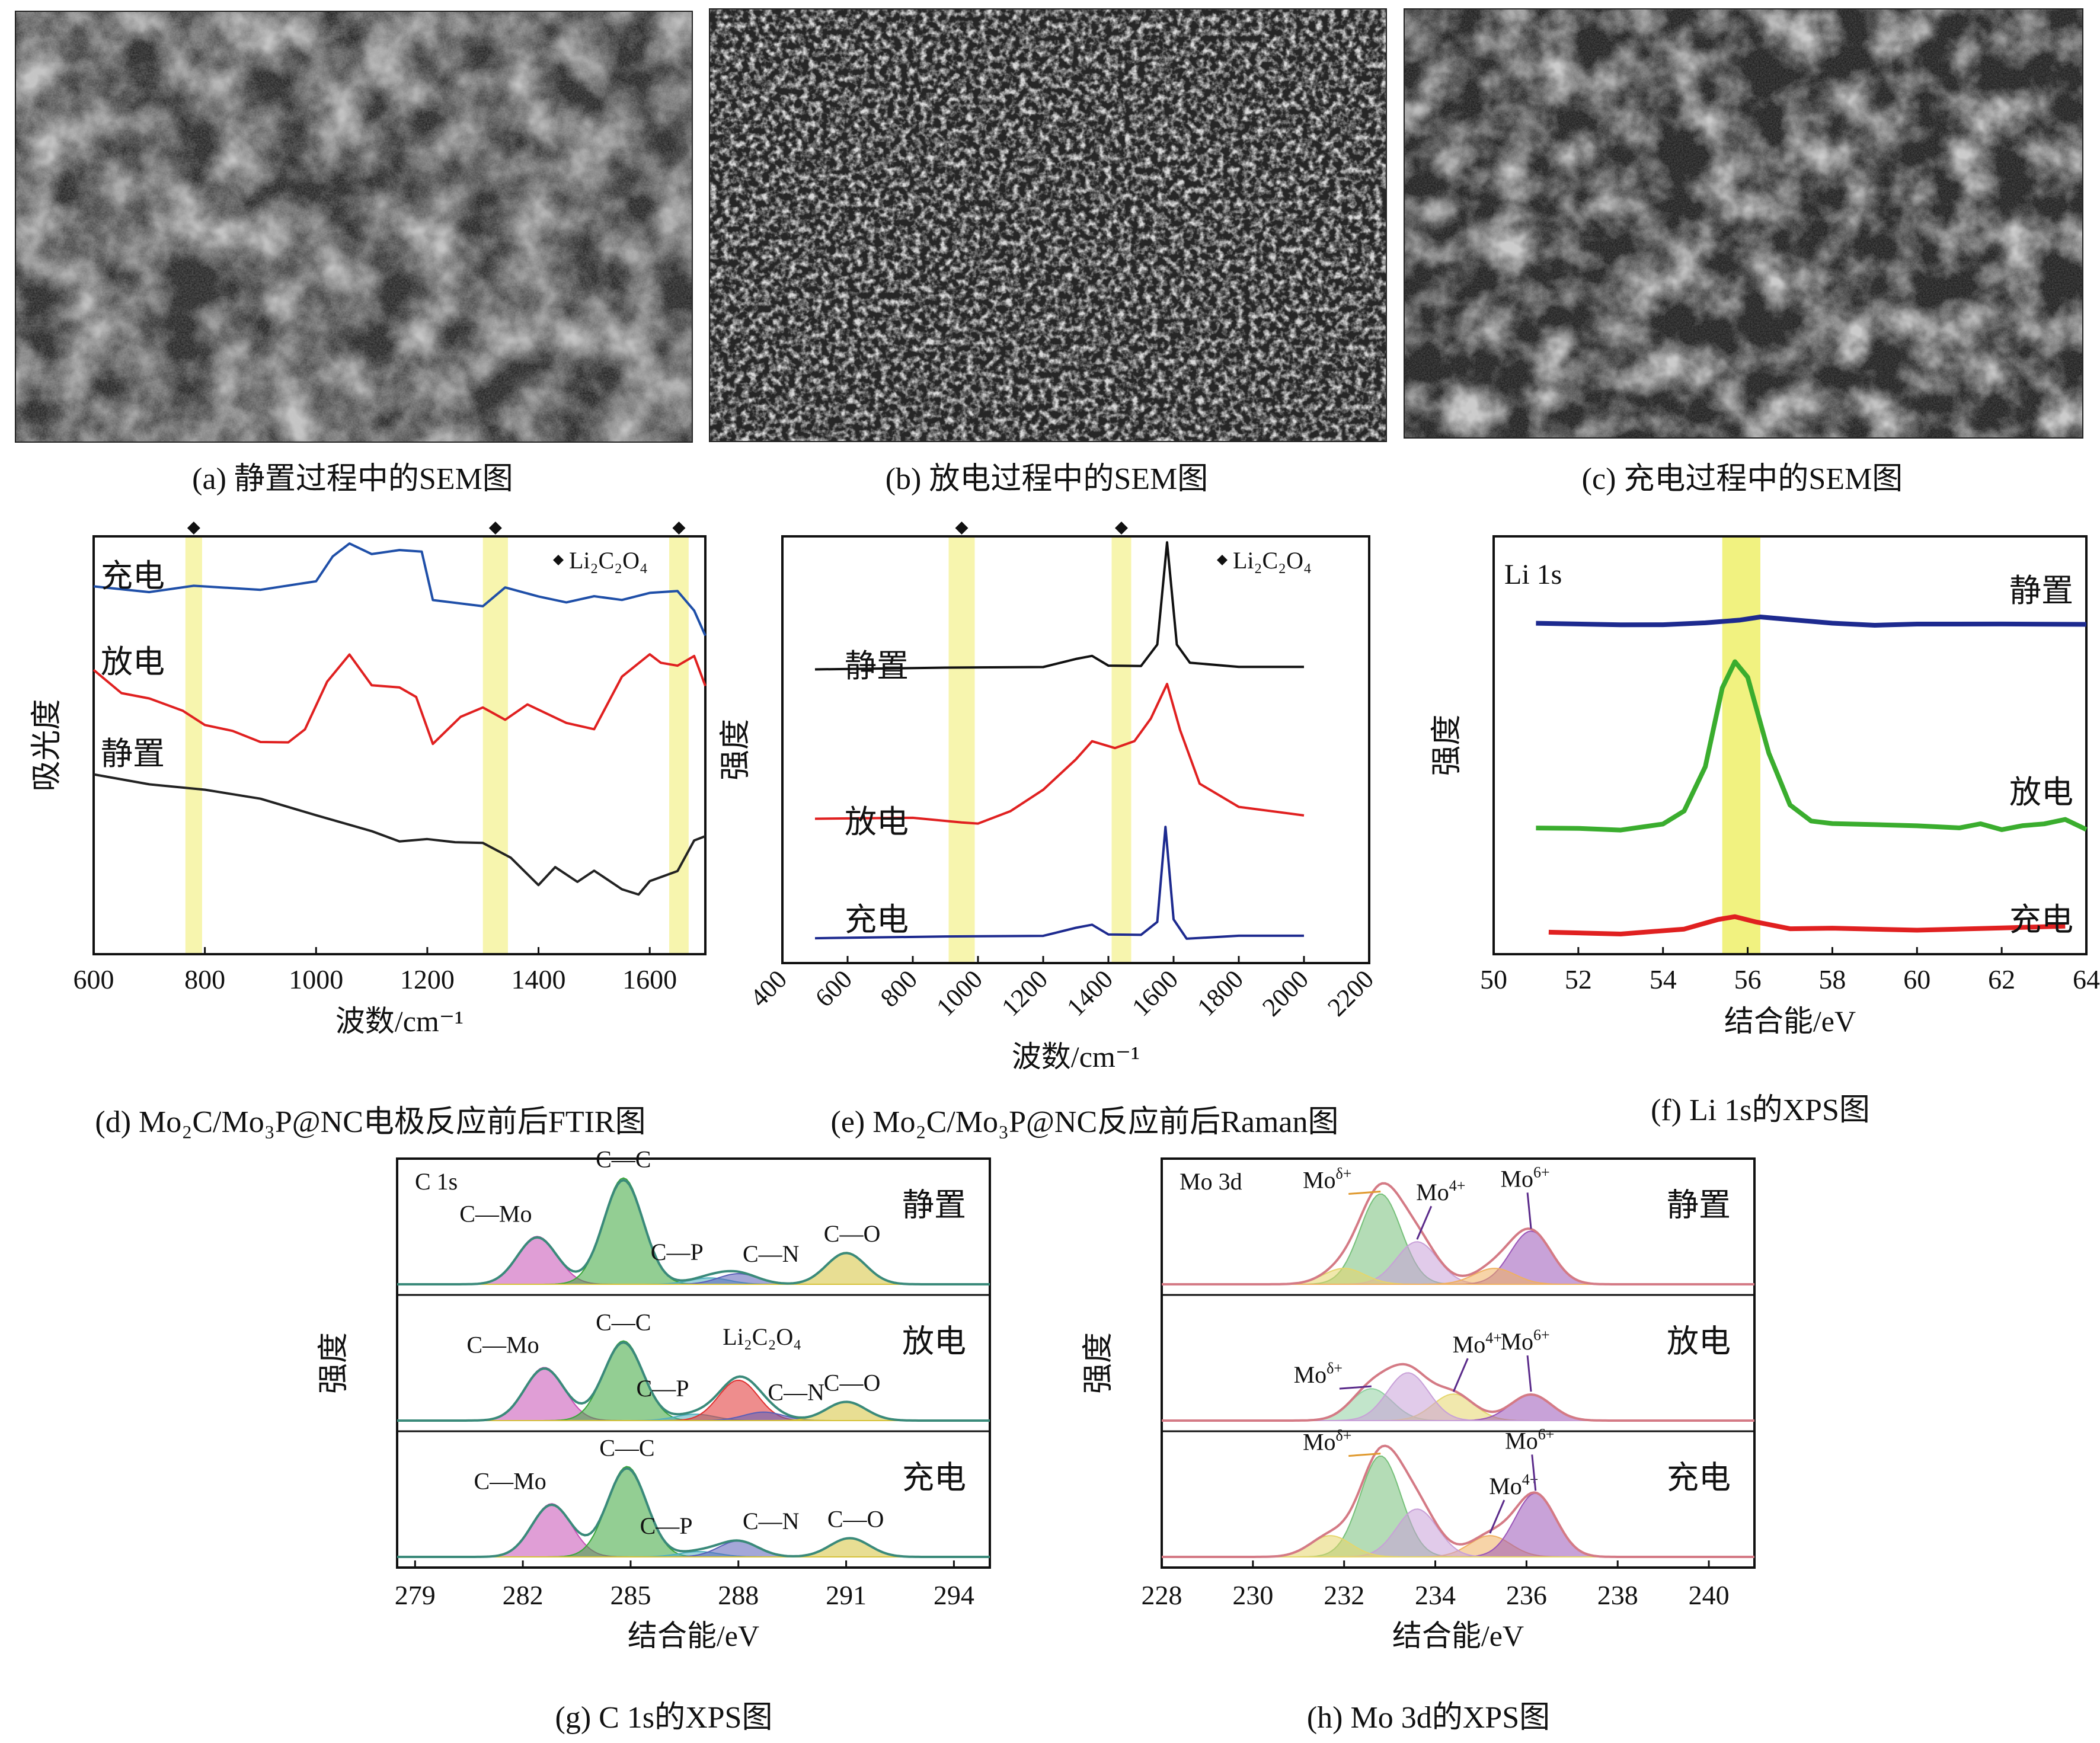 This screenshot has height=1743, width=2100. I want to click on x-tick-label: 238, so click(1617, 1595).